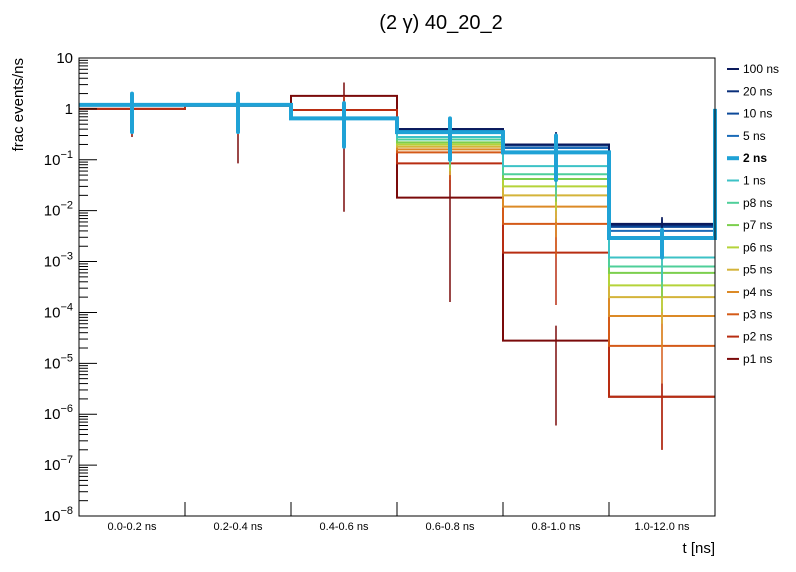 This screenshot has height=572, width=796. Describe the element at coordinates (761, 69) in the screenshot. I see `legend-label: 100 ns` at that location.